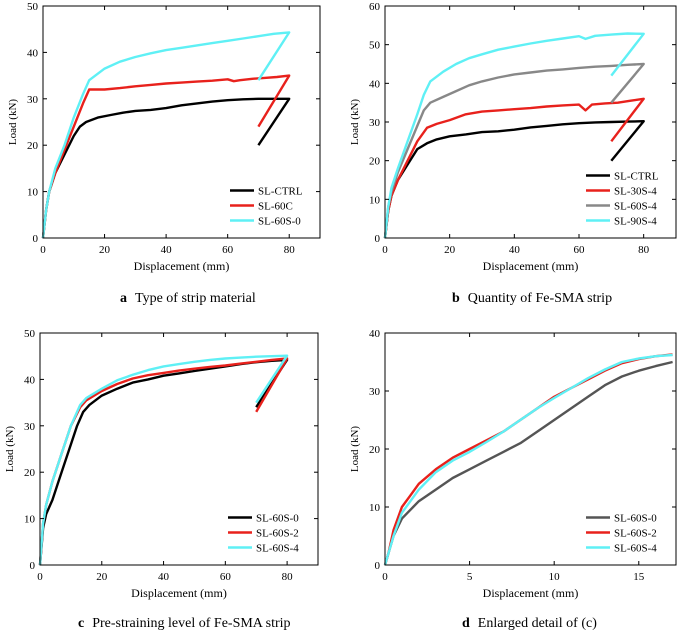  I want to click on y-tick-label-a: 30, so click(33, 100).